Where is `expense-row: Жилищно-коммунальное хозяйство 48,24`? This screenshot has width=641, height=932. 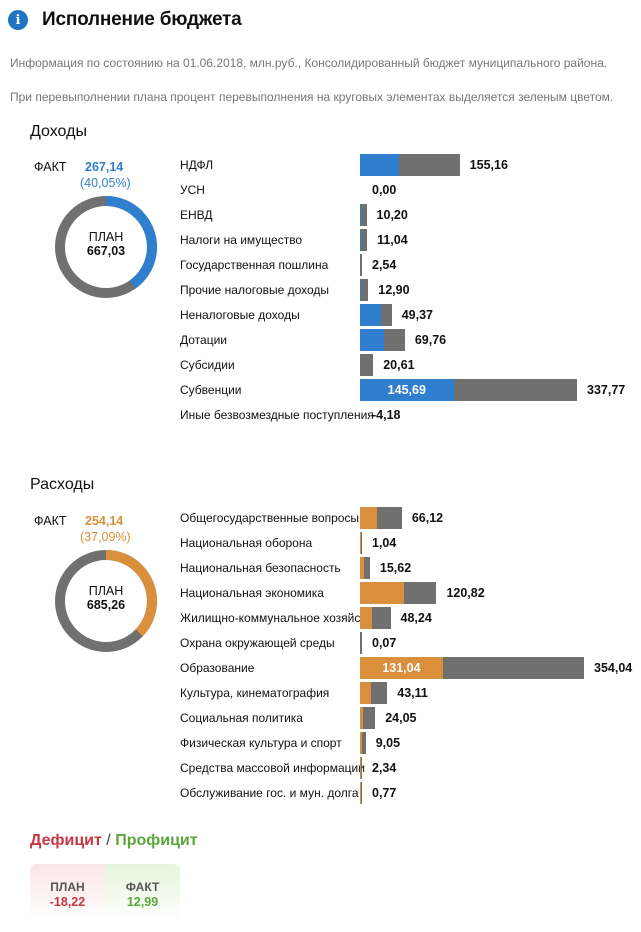
expense-row: Жилищно-коммунальное хозяйство 48,24 is located at coordinates (320, 618).